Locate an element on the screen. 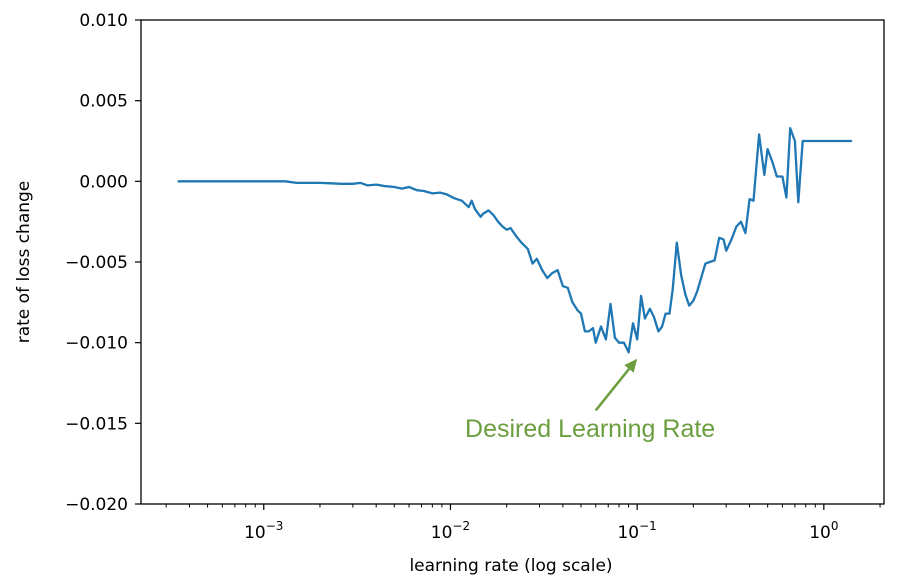 This screenshot has width=902, height=588. y-axis-ticks: 0.010 0.005 0.000 −0.005 −0.010 −0.015 −0.020 is located at coordinates (103, 263).